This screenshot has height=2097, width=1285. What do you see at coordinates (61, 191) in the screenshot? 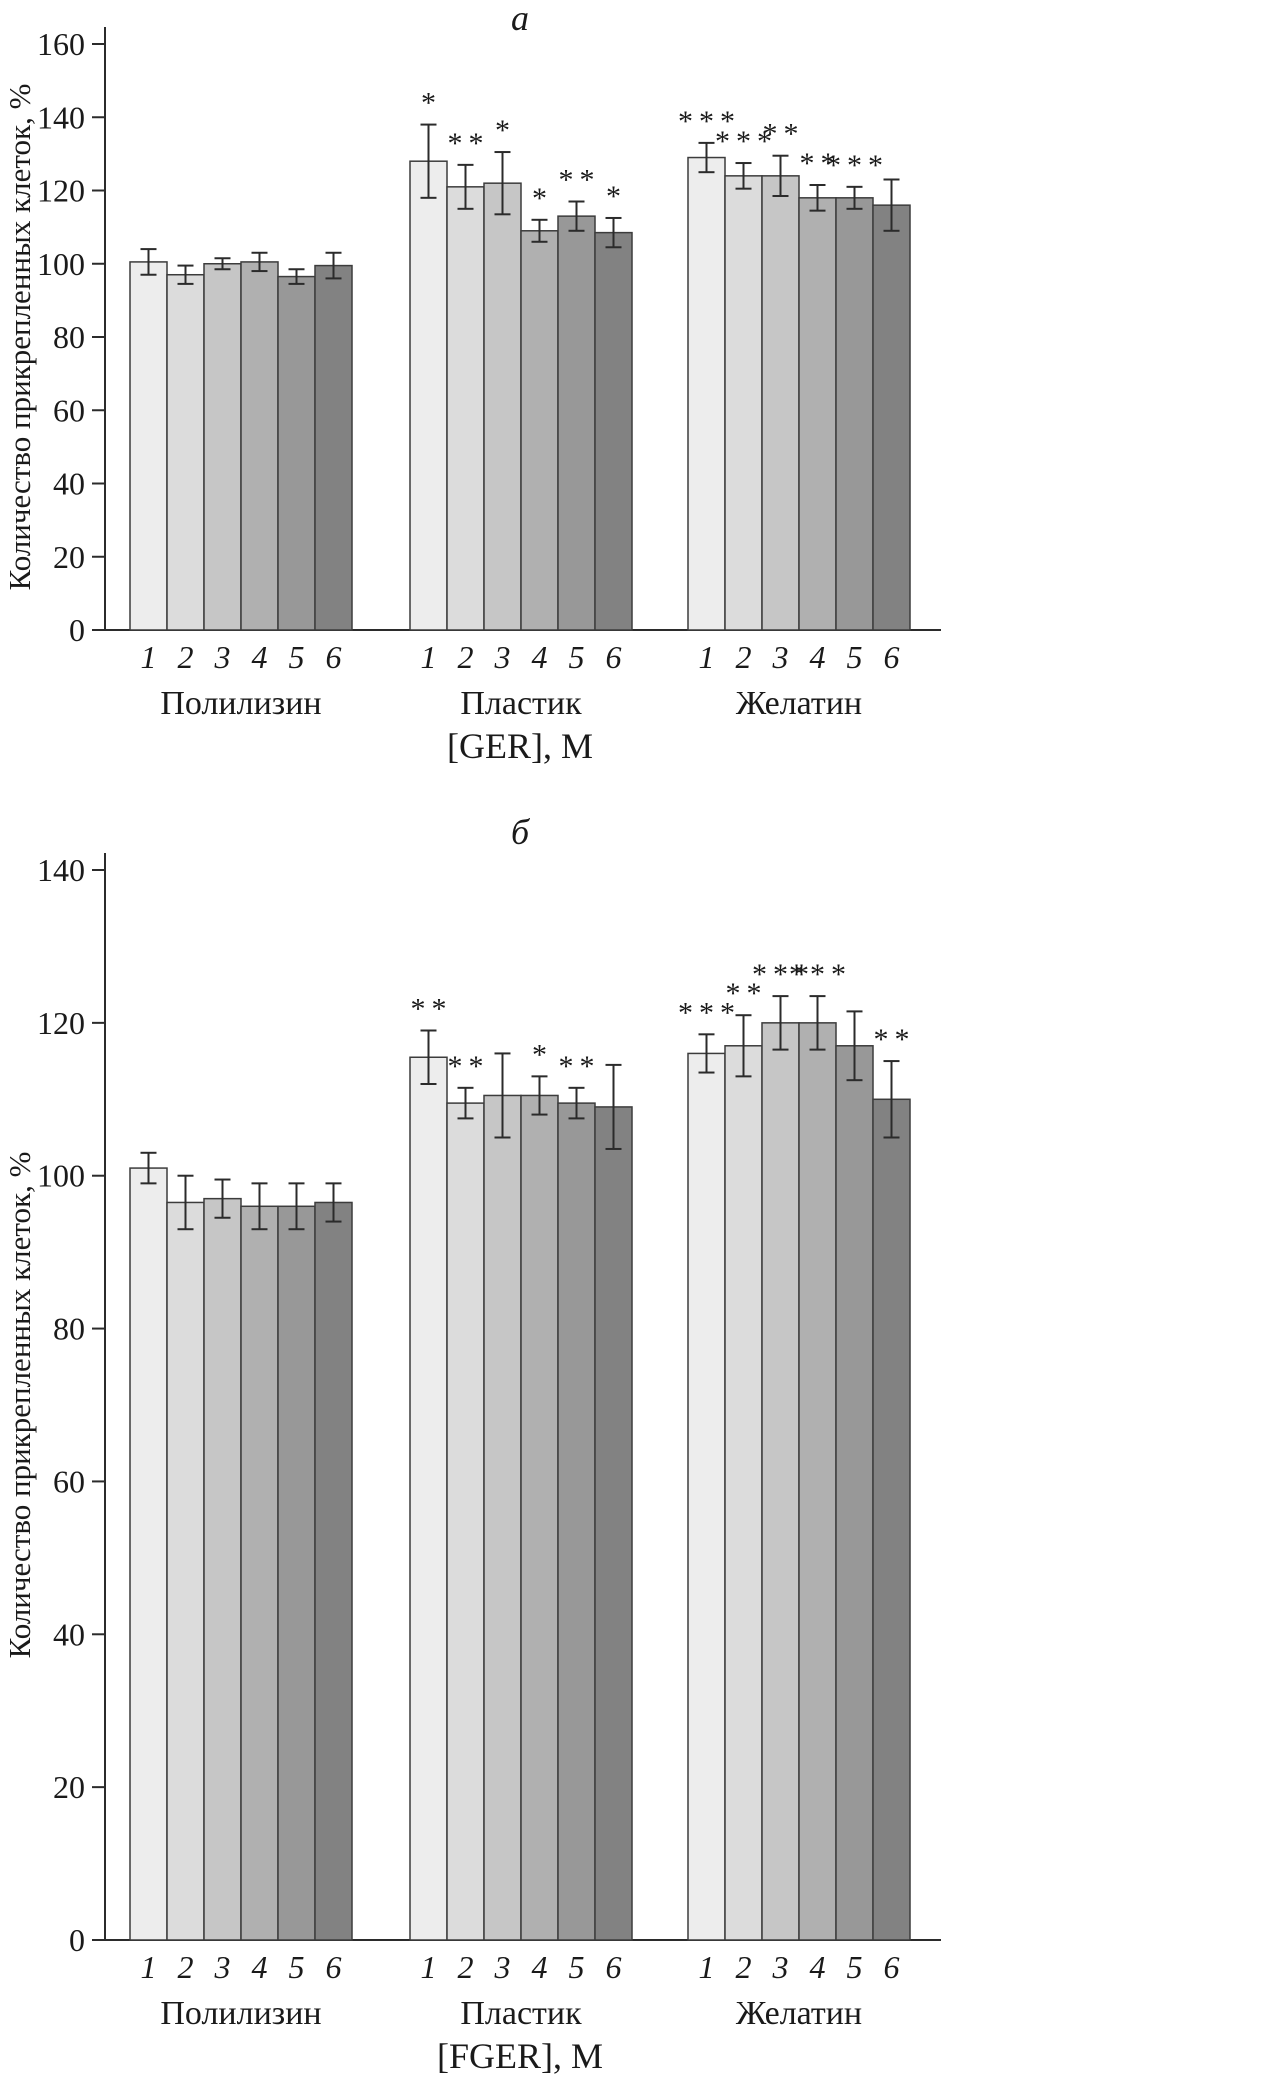
I see `y-tick-label: 120` at bounding box center [61, 191].